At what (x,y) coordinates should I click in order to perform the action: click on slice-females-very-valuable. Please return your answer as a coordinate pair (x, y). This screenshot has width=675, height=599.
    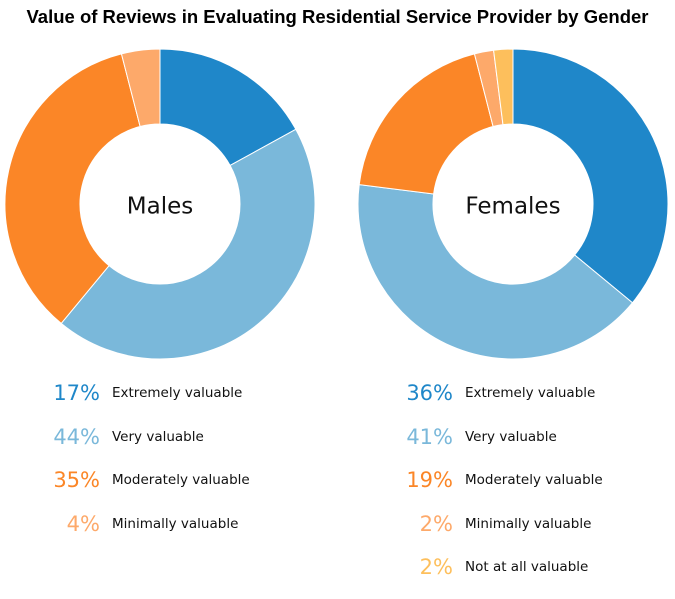
    Looking at the image, I should click on (495, 272).